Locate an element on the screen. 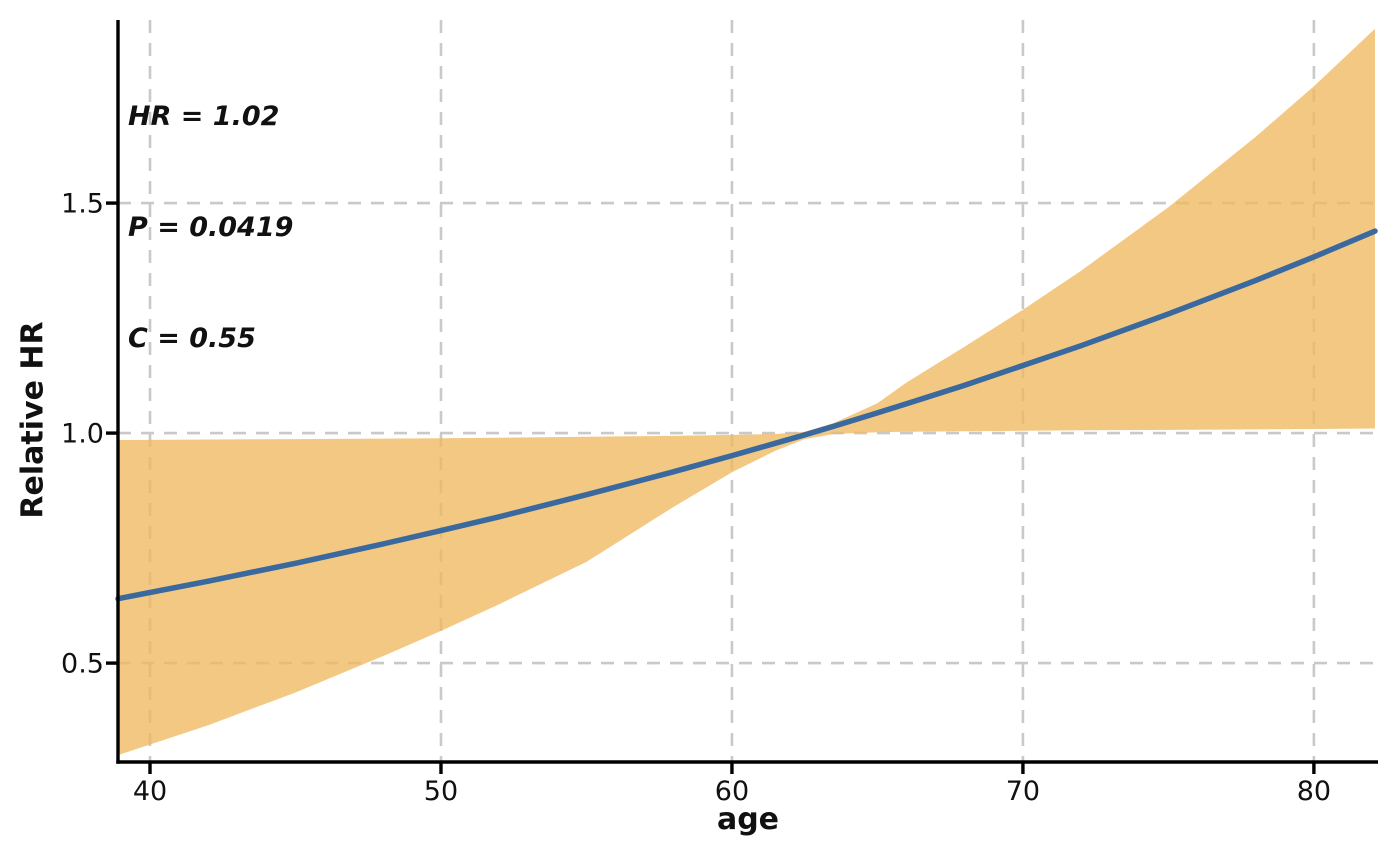 The width and height of the screenshot is (1400, 866). x-tick-label-50: 50 is located at coordinates (441, 791).